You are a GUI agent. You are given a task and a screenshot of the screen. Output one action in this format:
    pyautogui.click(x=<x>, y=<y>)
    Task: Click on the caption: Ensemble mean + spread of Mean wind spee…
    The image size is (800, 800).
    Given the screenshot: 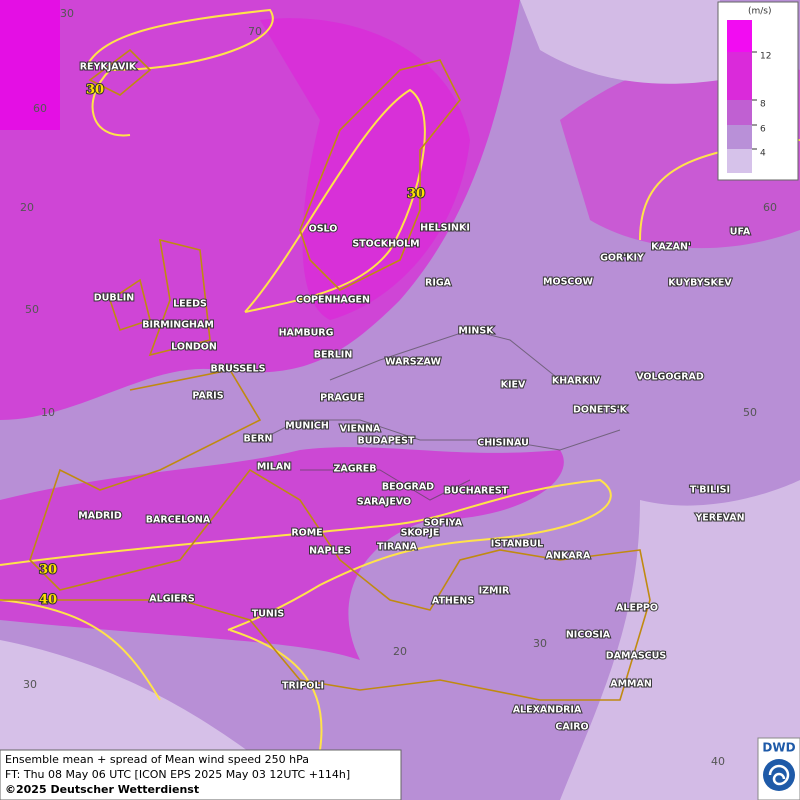 What is the action you would take?
    pyautogui.click(x=201, y=774)
    